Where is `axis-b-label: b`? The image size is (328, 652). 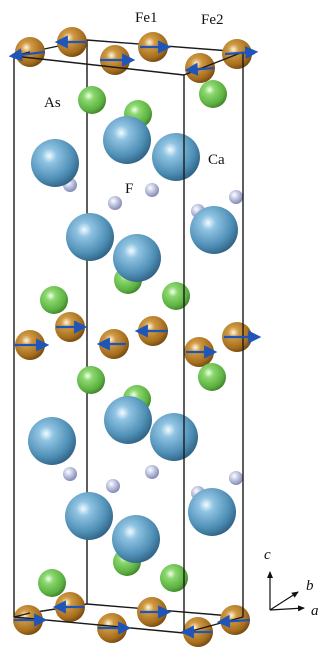
axis-b-label: b is located at coordinates (310, 586).